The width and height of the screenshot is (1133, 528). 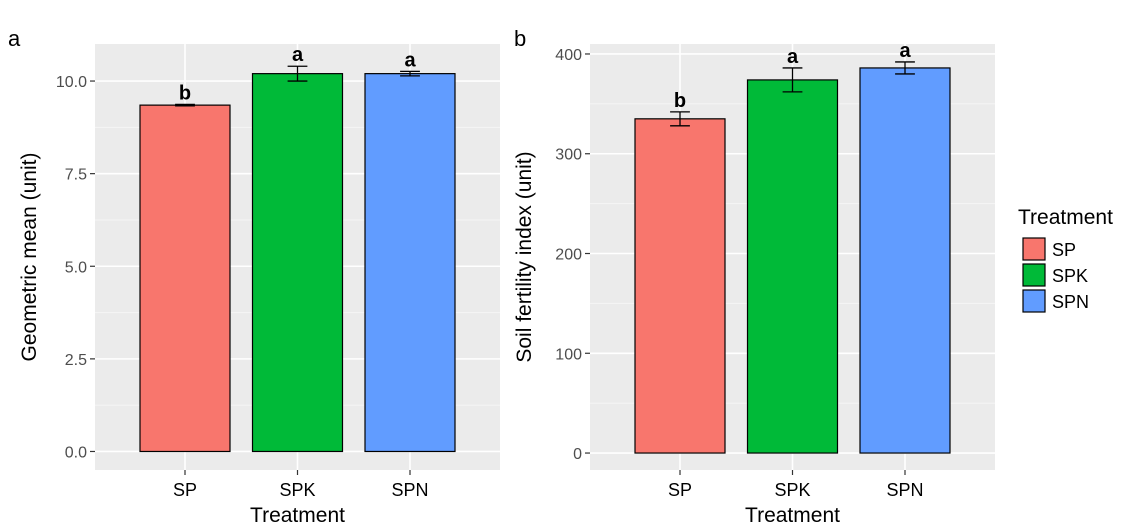 What do you see at coordinates (792, 515) in the screenshot?
I see `panel-b-x-axis-title: Treatment` at bounding box center [792, 515].